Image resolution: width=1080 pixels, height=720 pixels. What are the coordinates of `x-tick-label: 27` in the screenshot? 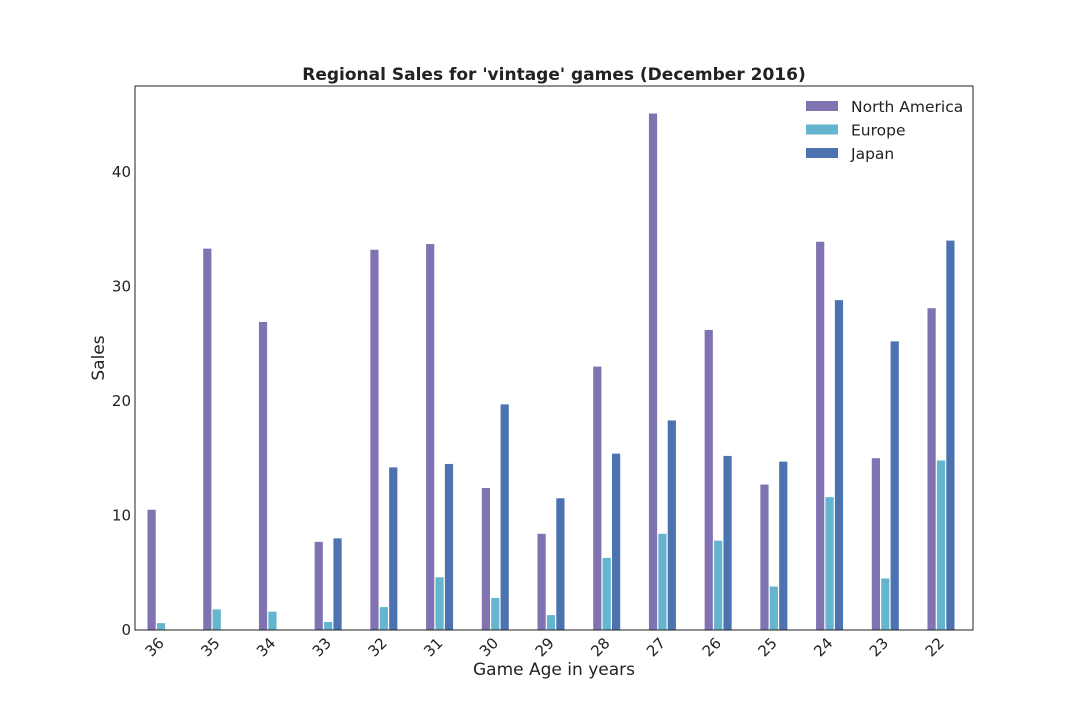 It's located at (656, 647).